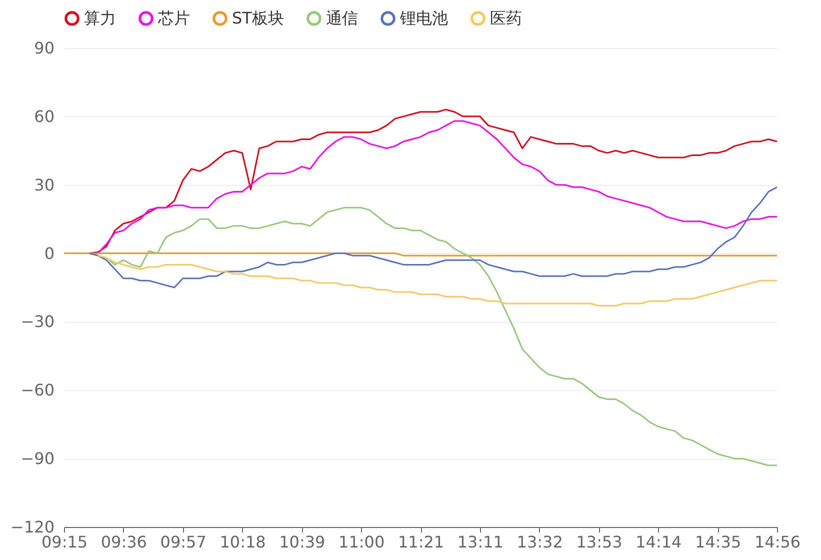 The image size is (821, 560). What do you see at coordinates (37, 458) in the screenshot?
I see `y-tick-label: −90` at bounding box center [37, 458].